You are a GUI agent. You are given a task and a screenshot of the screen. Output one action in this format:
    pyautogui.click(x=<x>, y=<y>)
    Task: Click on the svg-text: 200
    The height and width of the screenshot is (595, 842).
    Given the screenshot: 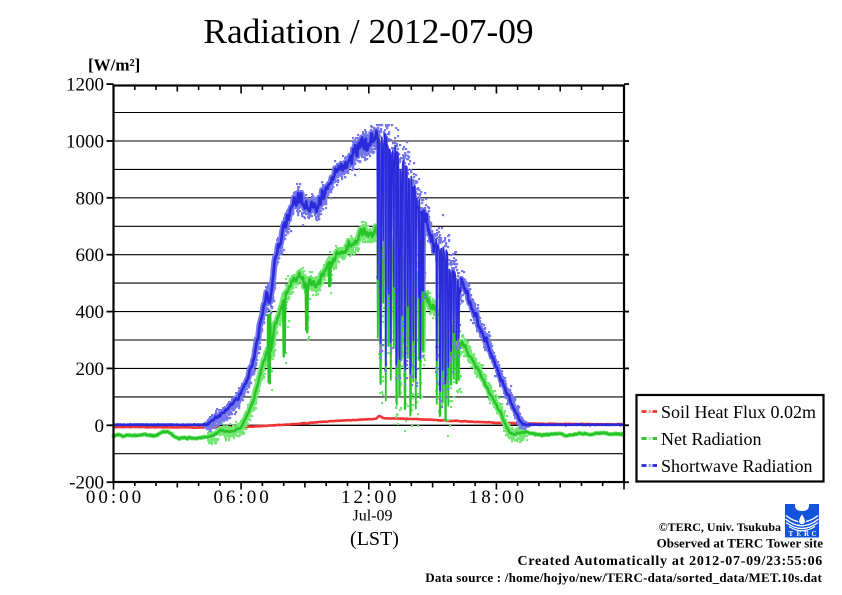 What is the action you would take?
    pyautogui.click(x=90, y=369)
    